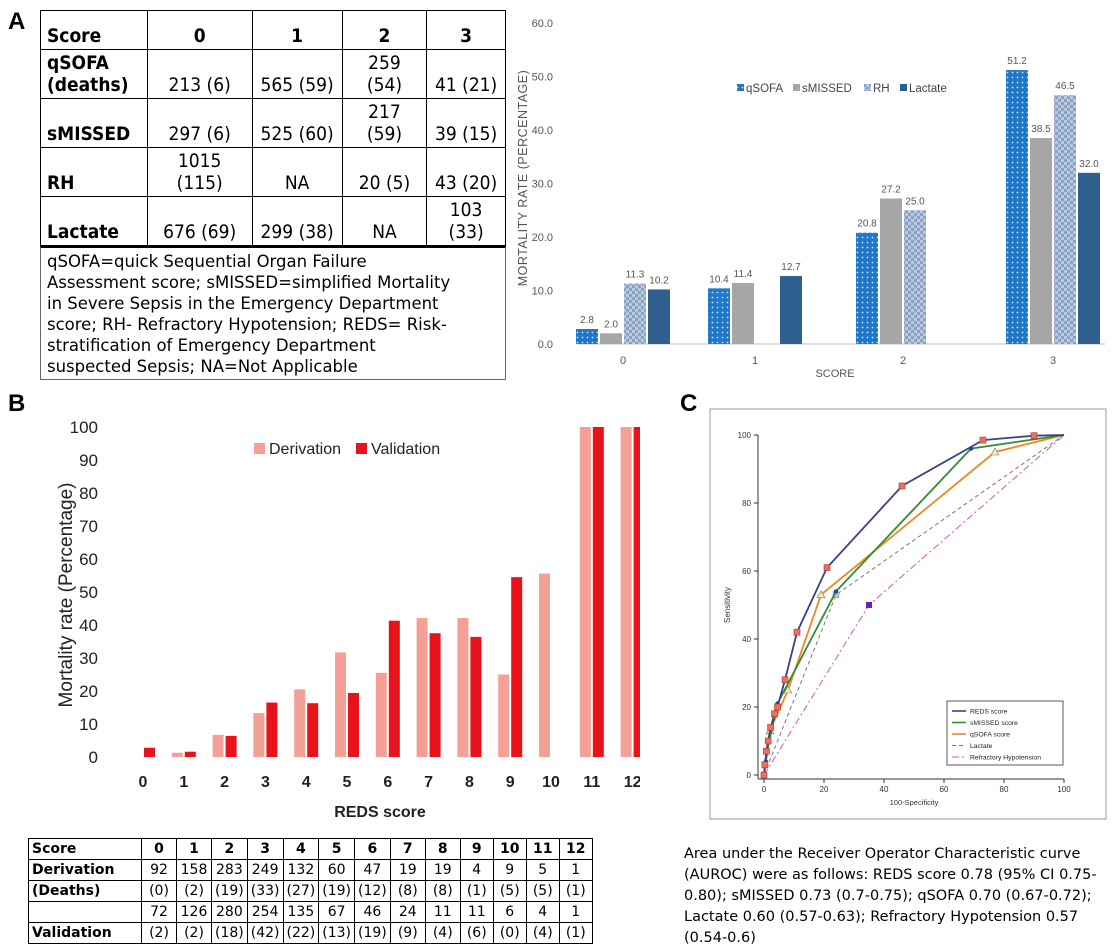 Image resolution: width=1120 pixels, height=949 pixels. I want to click on table-a-cell: 565 (59), so click(297, 74).